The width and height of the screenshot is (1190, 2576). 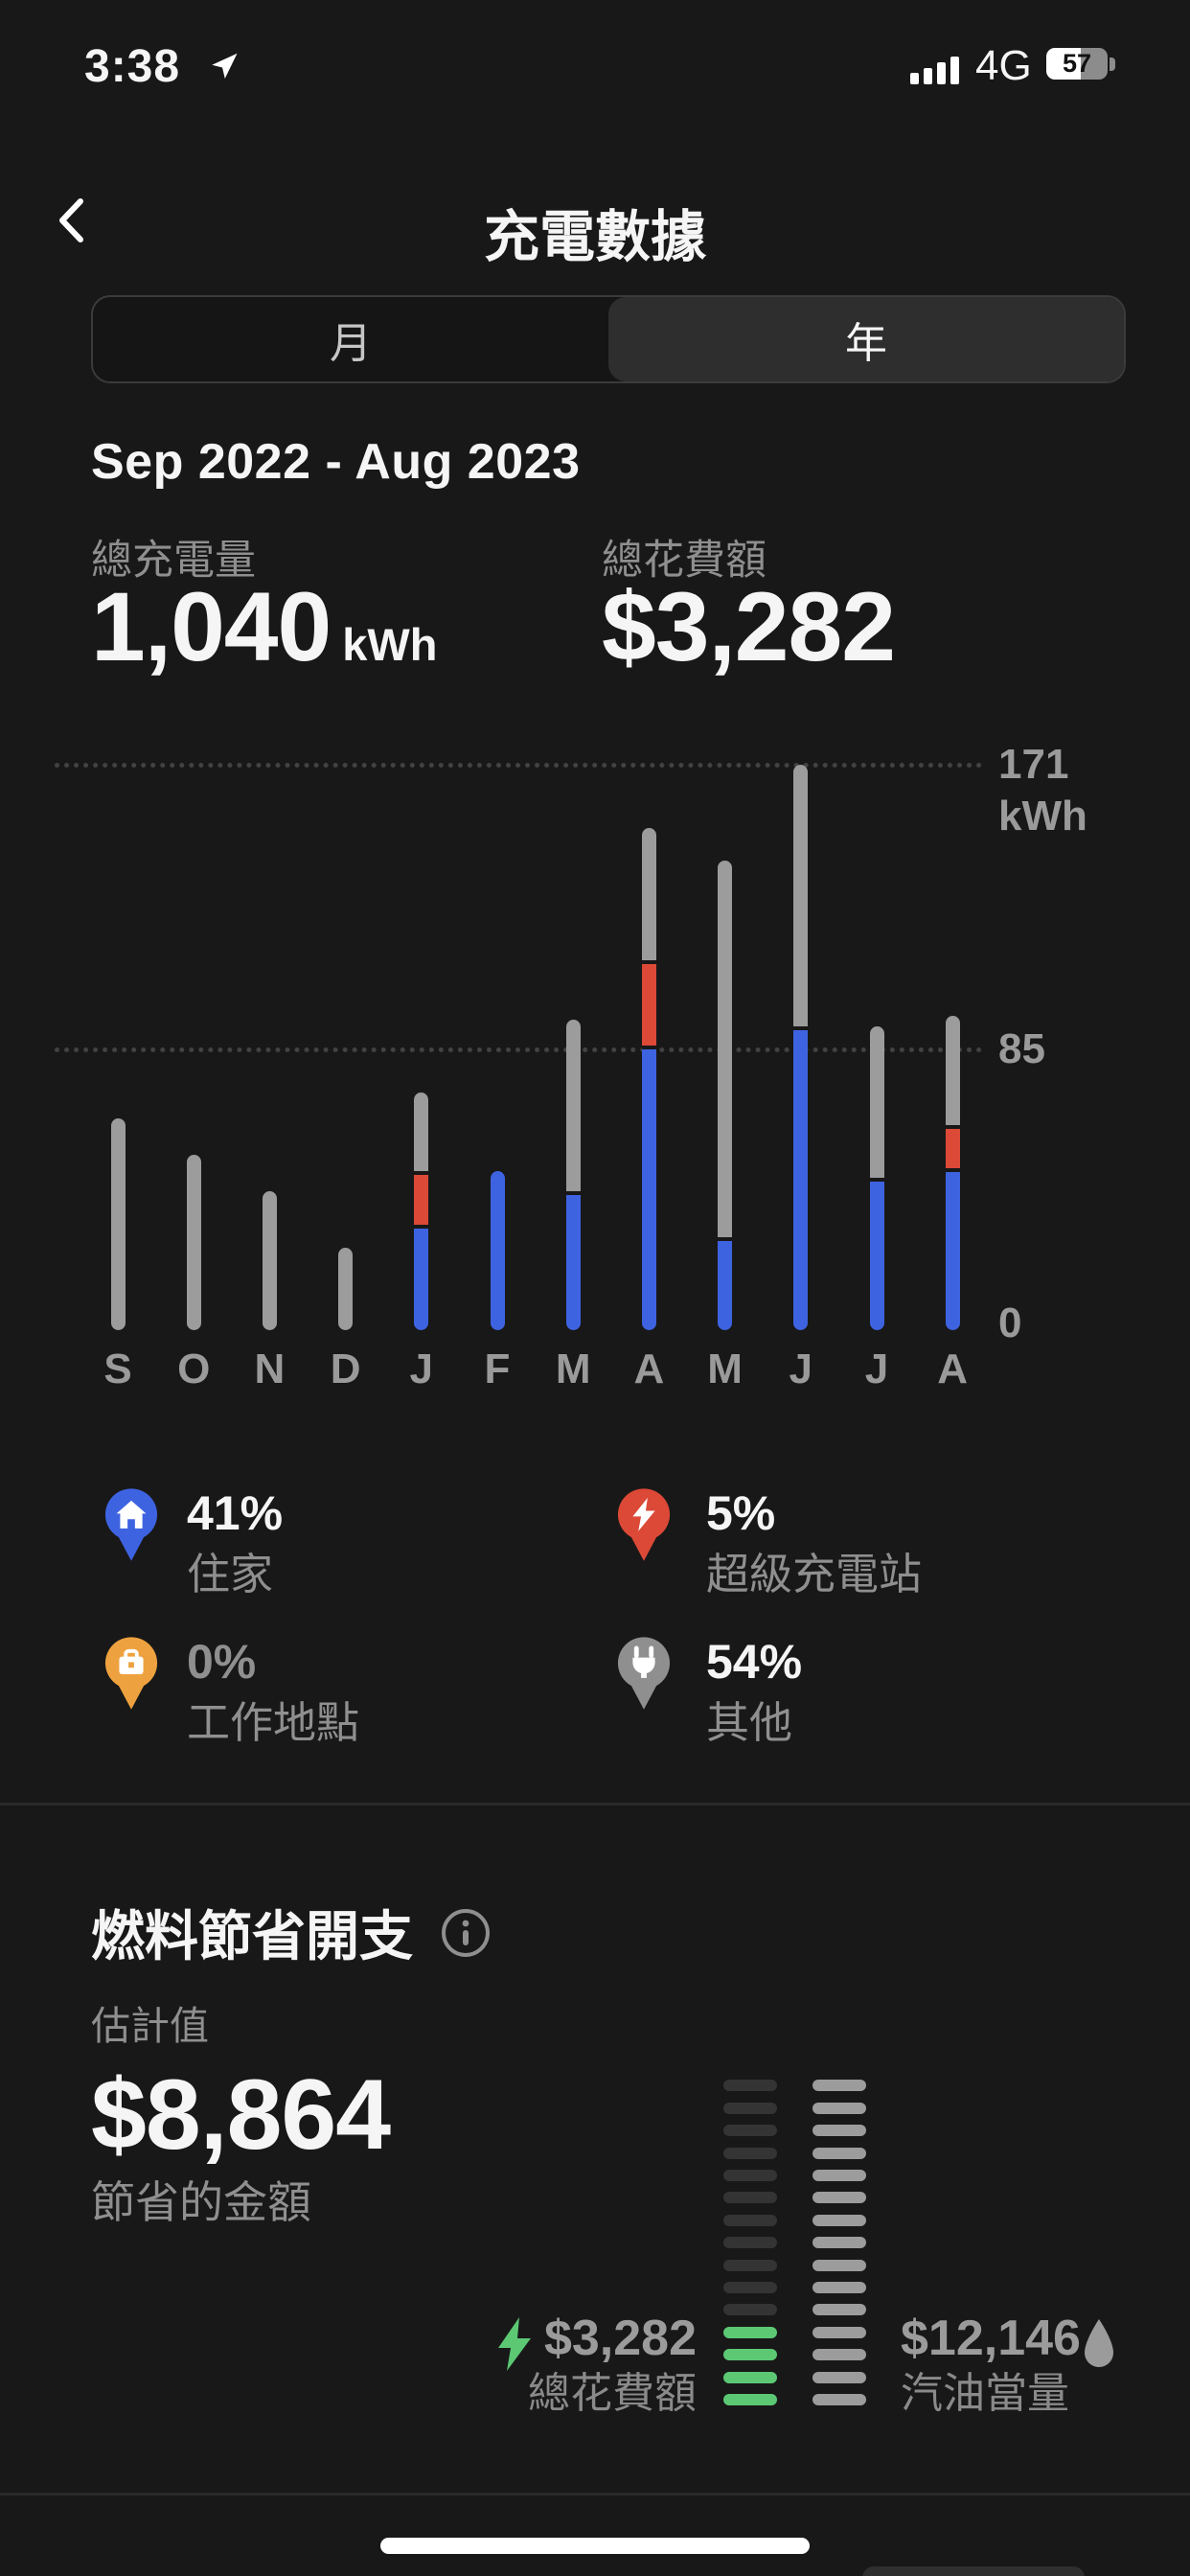 I want to click on bar-5-J, so click(x=421, y=1211).